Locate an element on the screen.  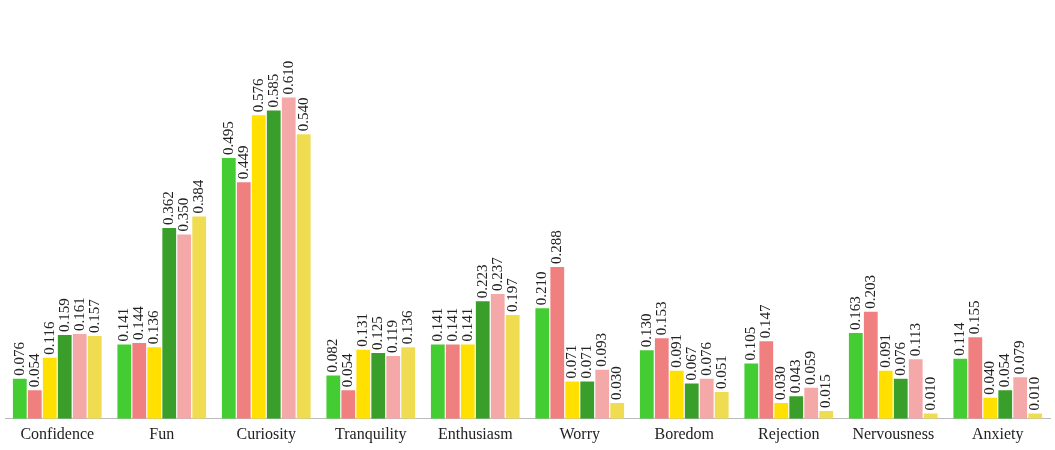
x-tick-label: Rejection is located at coordinates (789, 433).